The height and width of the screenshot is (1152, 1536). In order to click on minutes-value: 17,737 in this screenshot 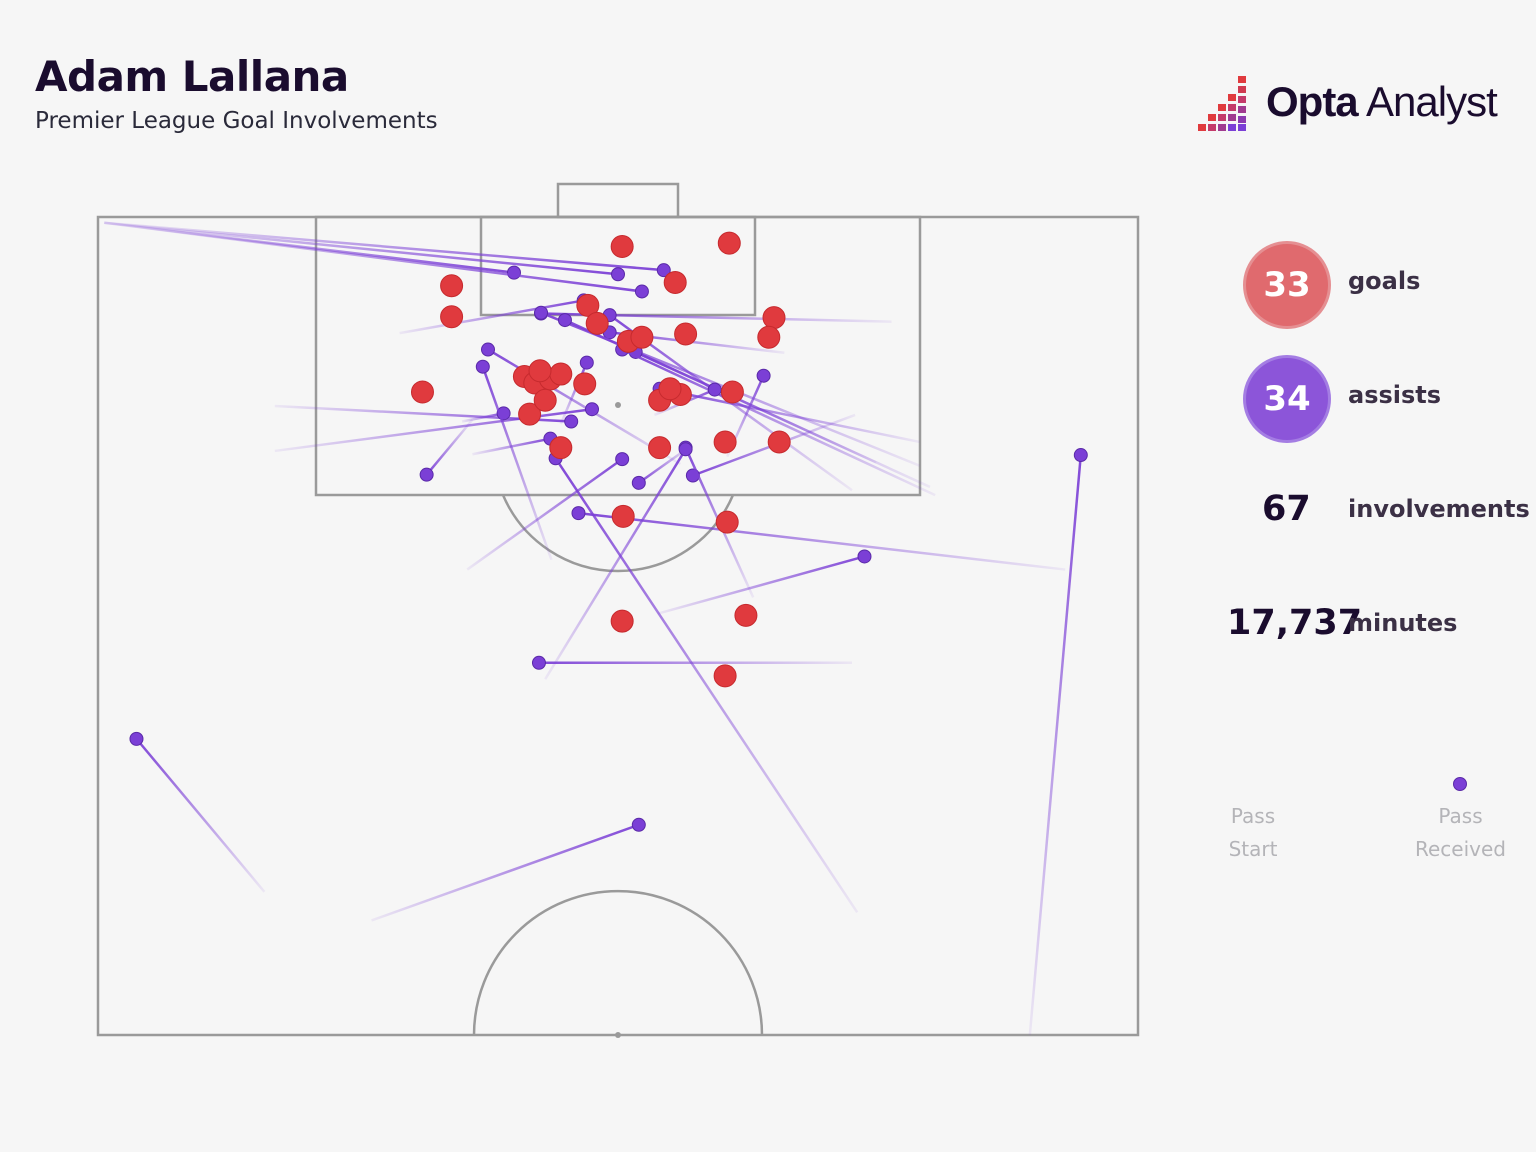, I will do `click(1295, 623)`.